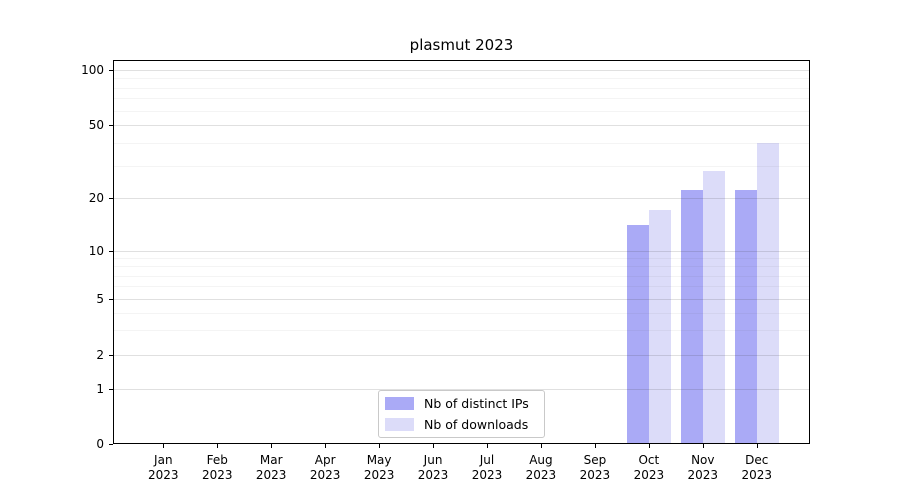 This screenshot has width=900, height=500. What do you see at coordinates (433, 467) in the screenshot?
I see `x-tick-label-jun: Jun 2023` at bounding box center [433, 467].